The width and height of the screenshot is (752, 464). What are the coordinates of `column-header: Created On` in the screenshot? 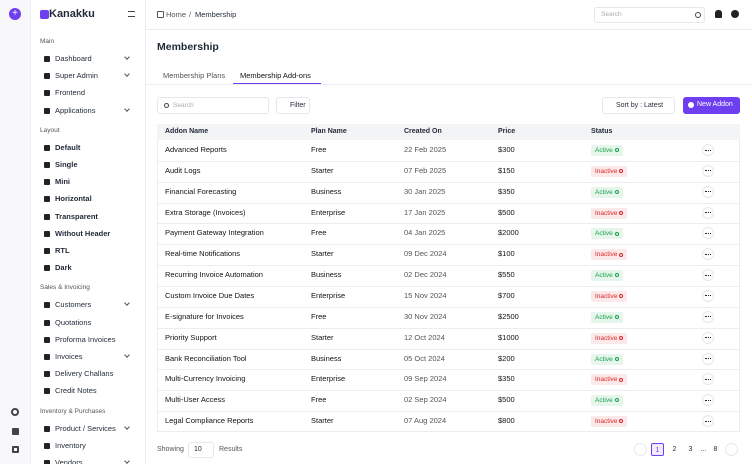 It's located at (423, 131).